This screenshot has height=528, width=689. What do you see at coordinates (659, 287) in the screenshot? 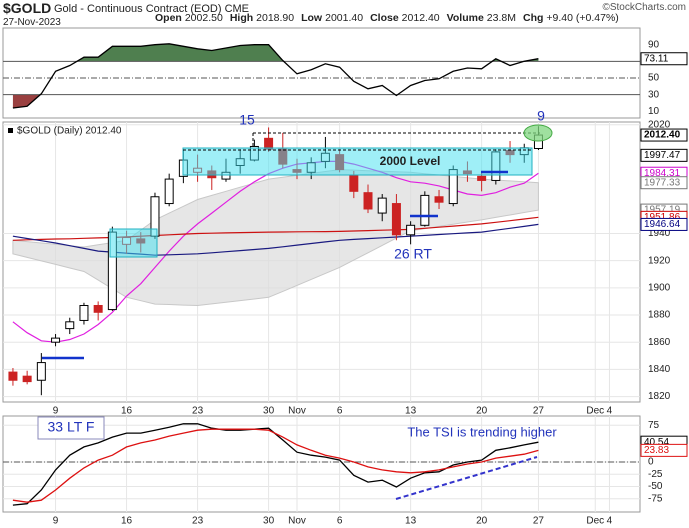
I see `y-tick-label: 1900` at bounding box center [659, 287].